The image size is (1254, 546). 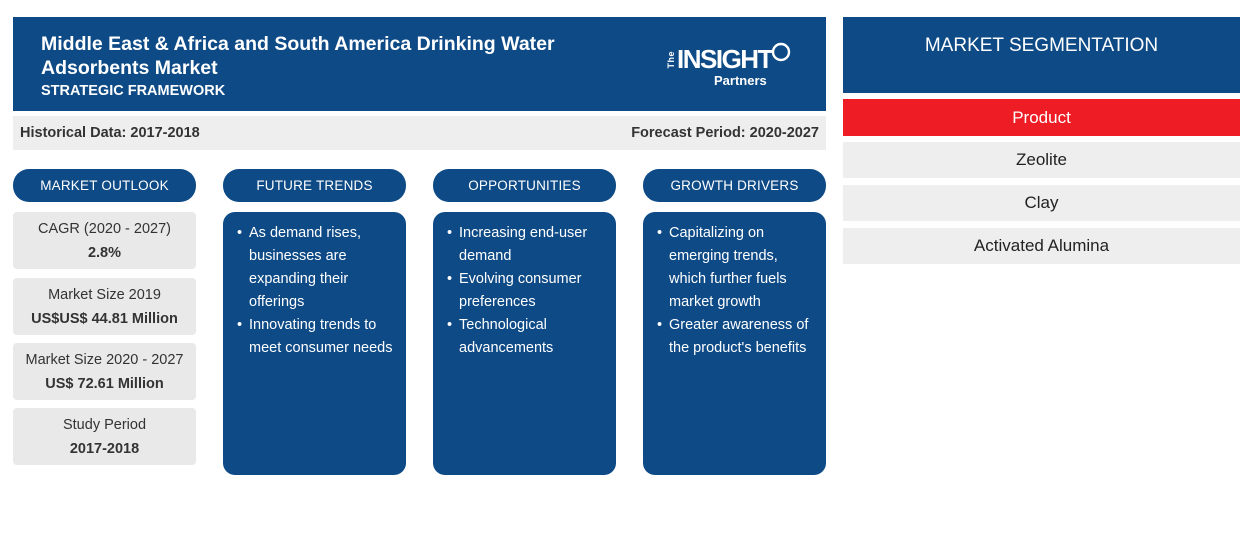 What do you see at coordinates (104, 449) in the screenshot?
I see `stat-value: 2017-2018` at bounding box center [104, 449].